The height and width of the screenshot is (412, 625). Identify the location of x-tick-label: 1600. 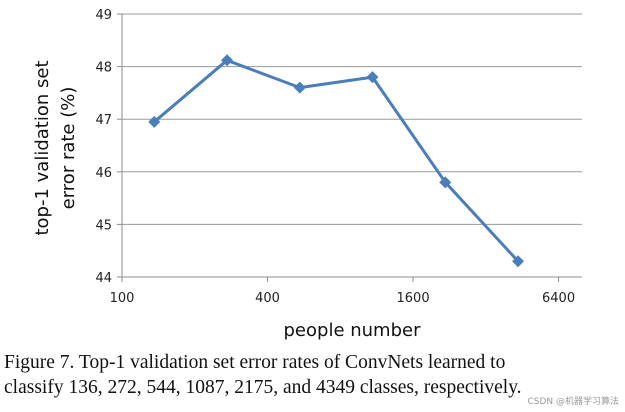
(413, 298).